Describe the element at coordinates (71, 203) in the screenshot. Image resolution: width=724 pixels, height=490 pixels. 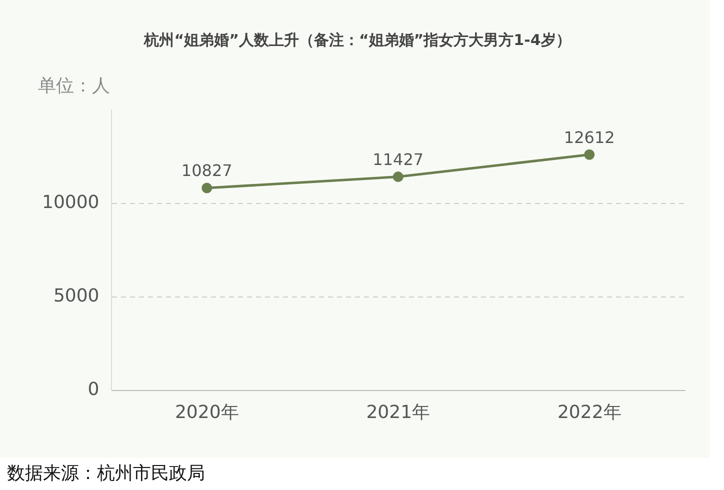
I see `y-tick-label: 10000` at that location.